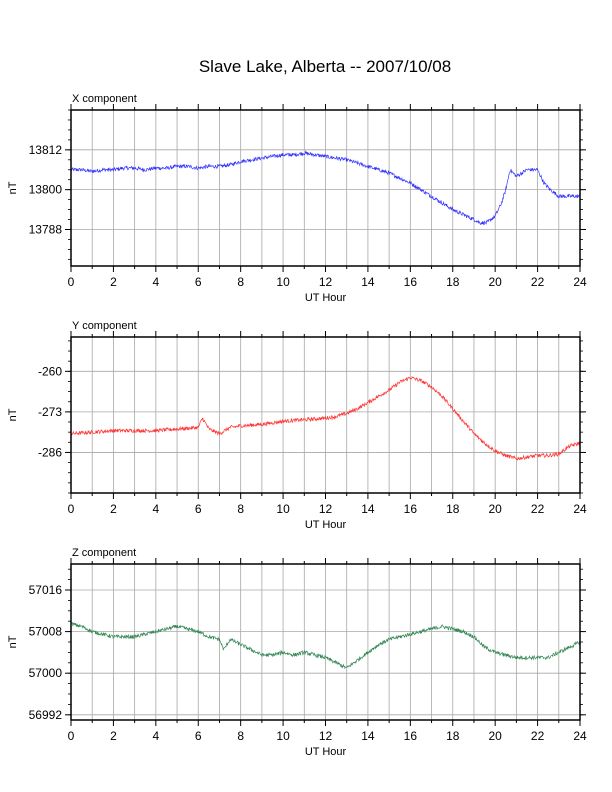  I want to click on y-tick-label: 56992, so click(46, 715).